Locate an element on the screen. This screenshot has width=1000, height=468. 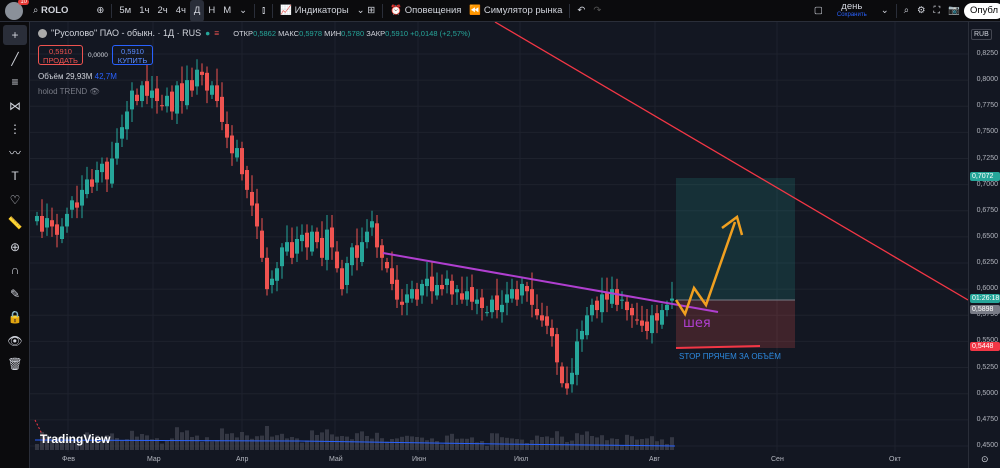
symbol-search: ⌕ ROLO is located at coordinates (51, 10).